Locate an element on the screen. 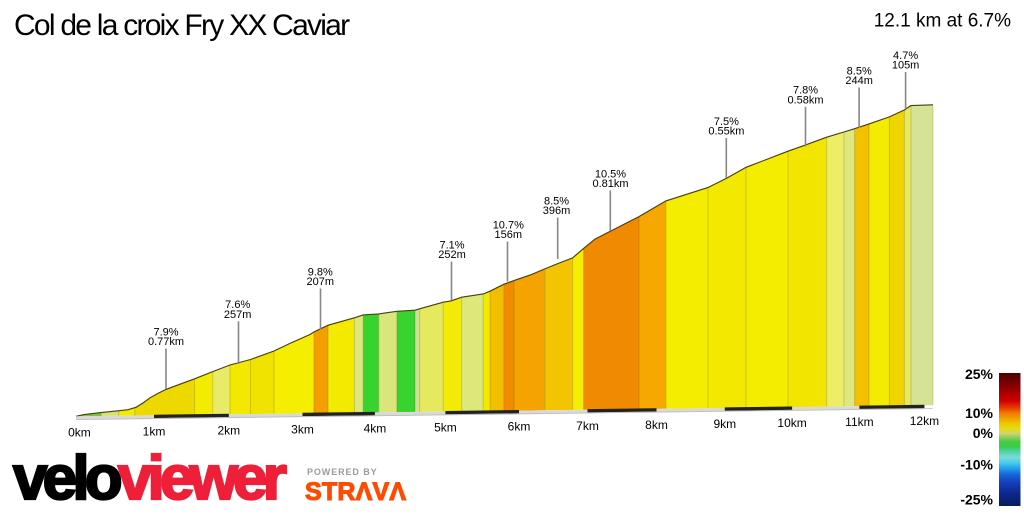 Image resolution: width=1024 pixels, height=517 pixels. svg-text: 9.8% is located at coordinates (320, 272).